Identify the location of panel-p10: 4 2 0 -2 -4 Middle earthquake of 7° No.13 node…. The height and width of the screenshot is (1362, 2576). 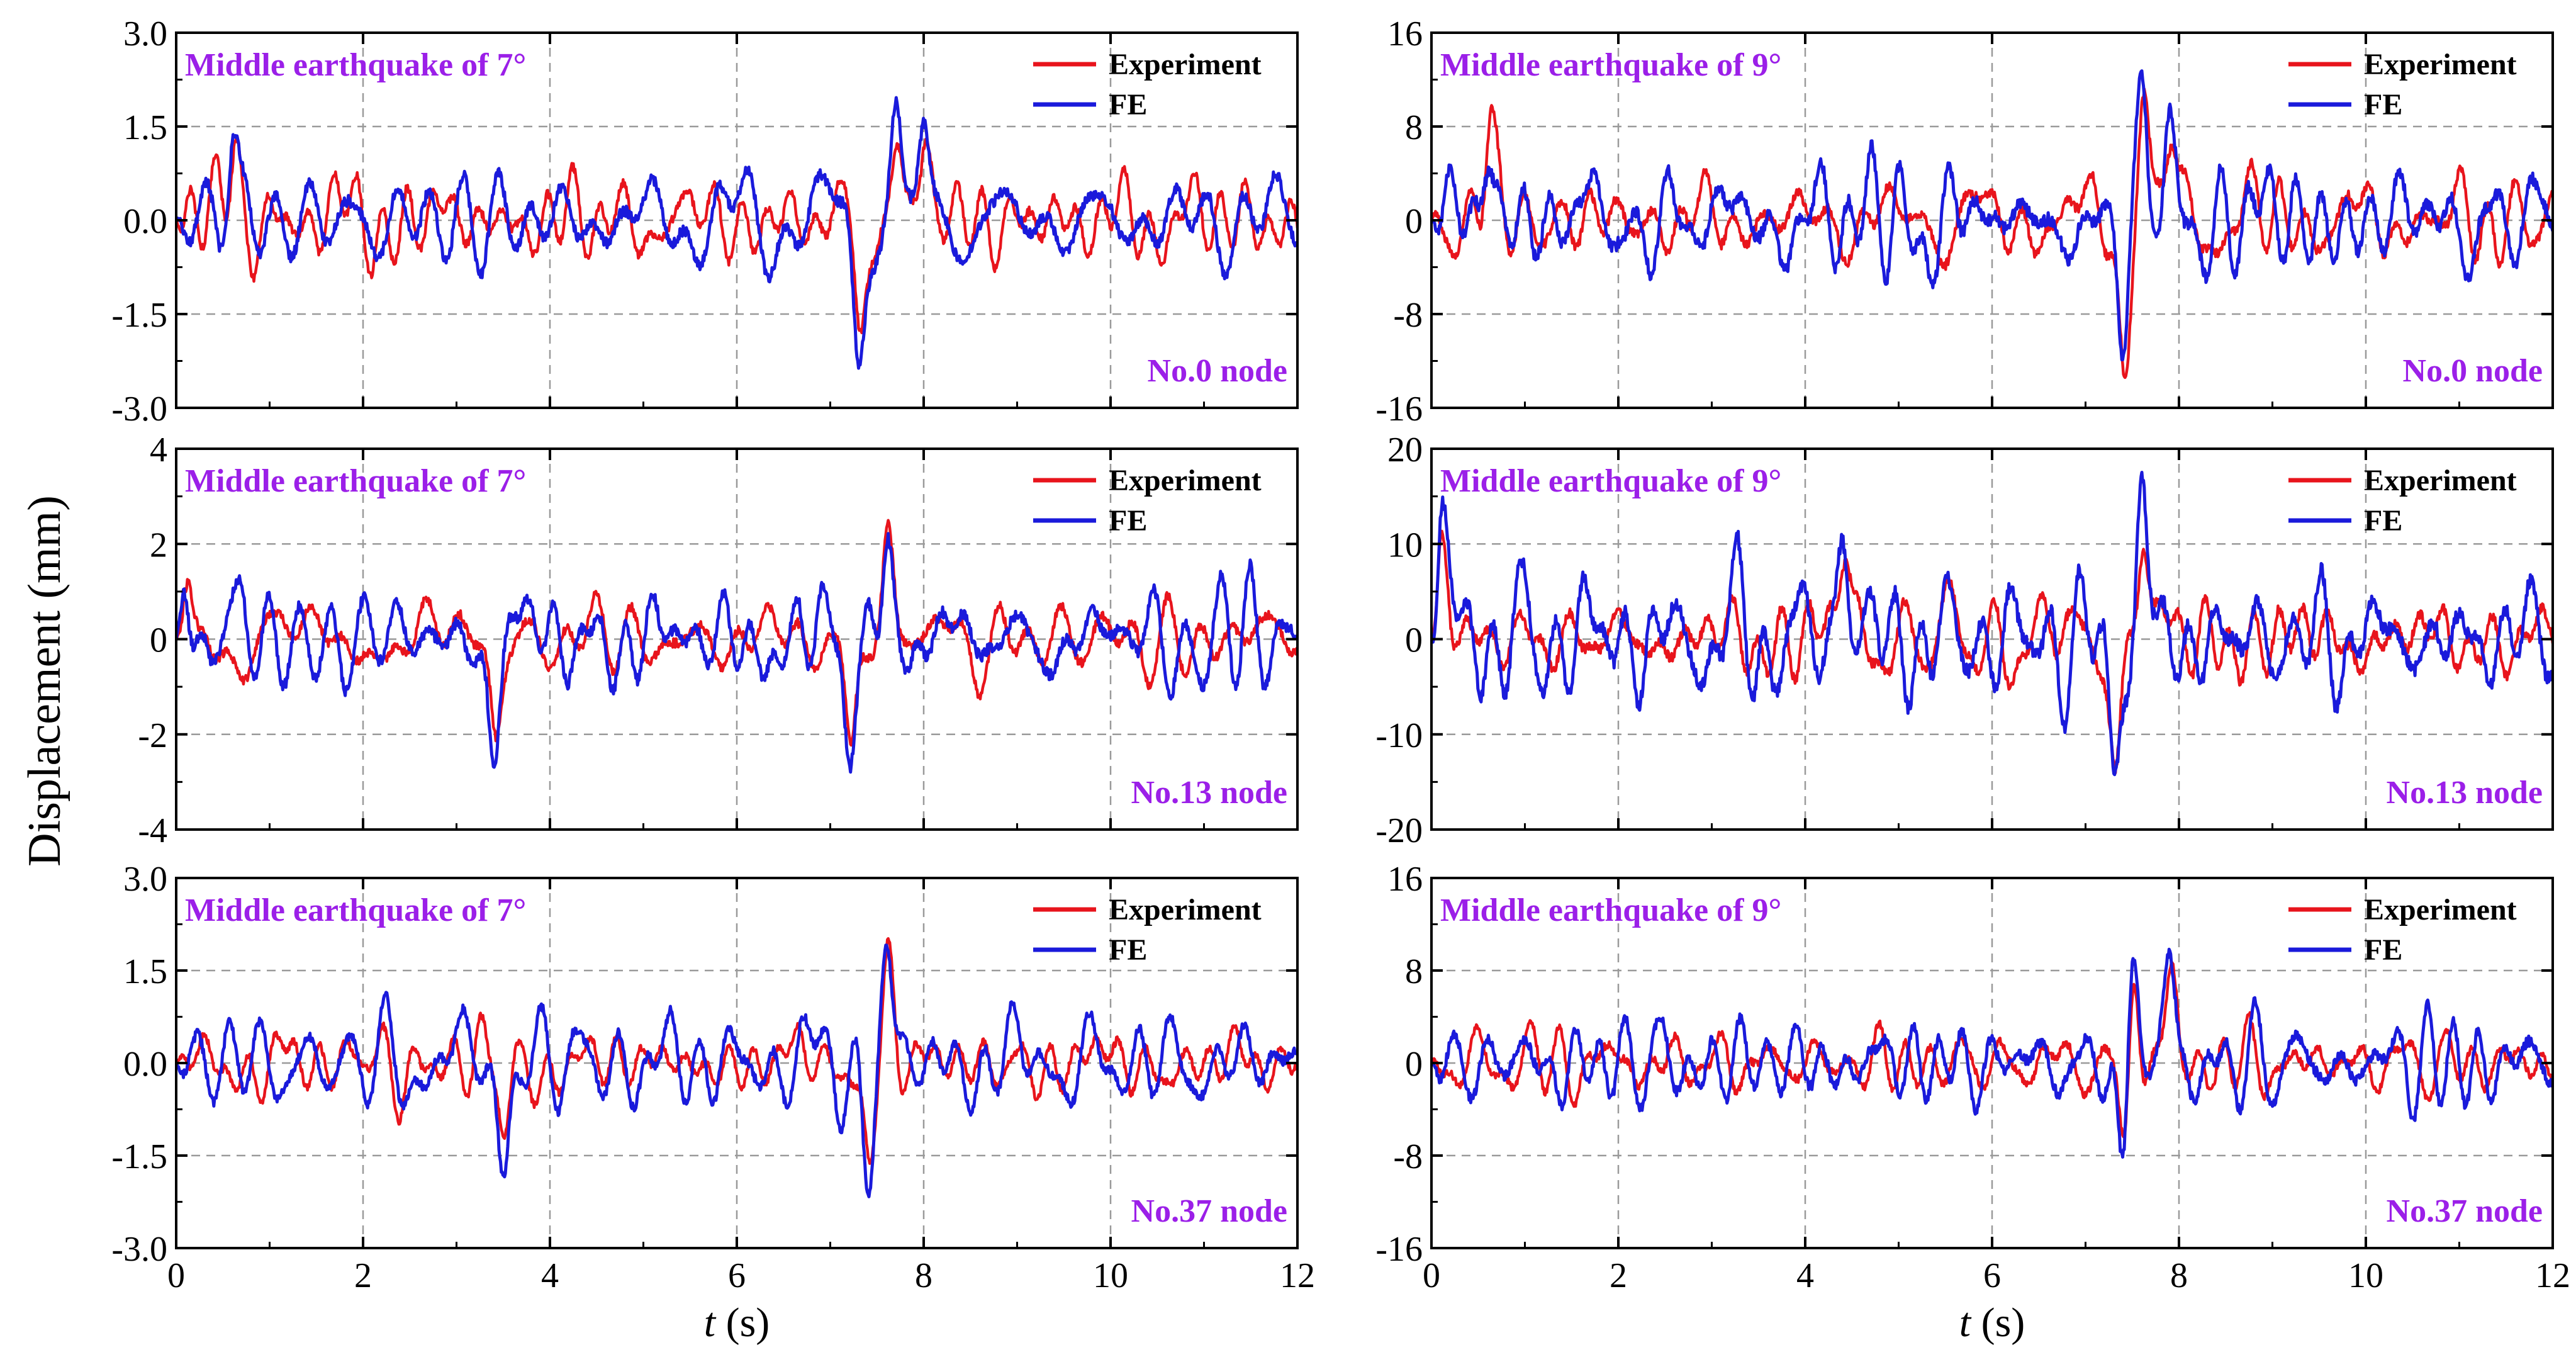
(718, 640).